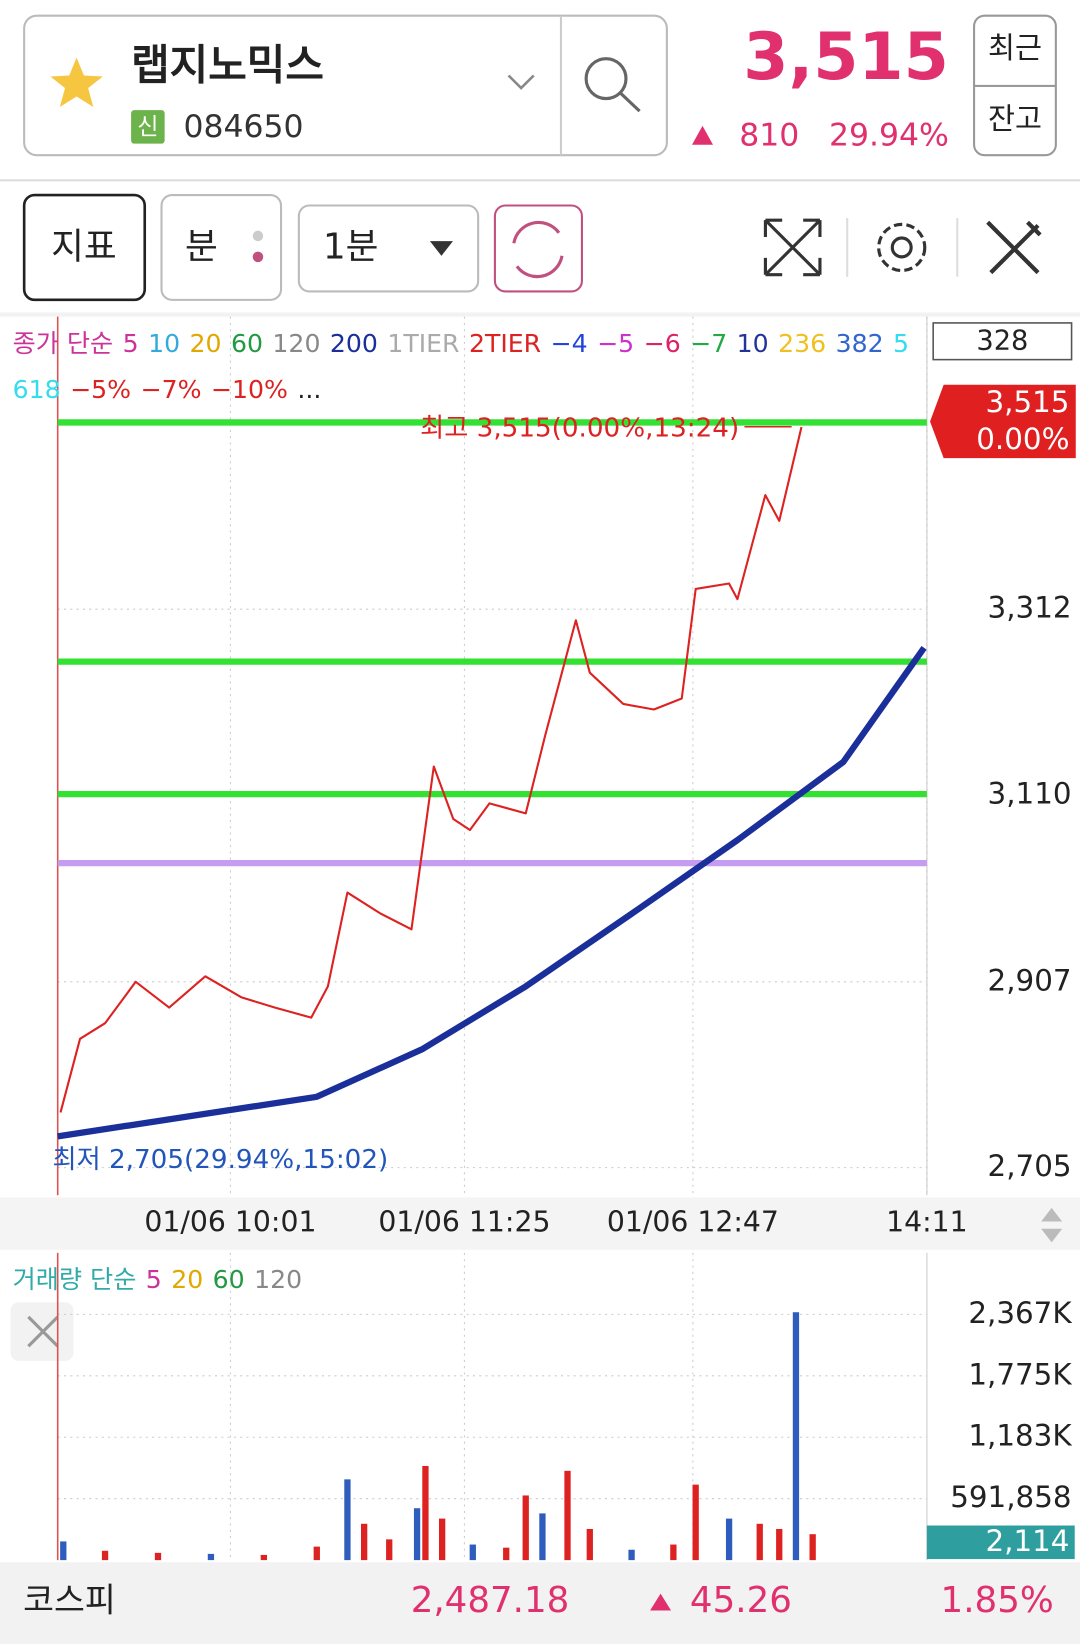 The width and height of the screenshot is (1080, 1644). What do you see at coordinates (1022, 439) in the screenshot?
I see `price-tag-pct: 0.00%` at bounding box center [1022, 439].